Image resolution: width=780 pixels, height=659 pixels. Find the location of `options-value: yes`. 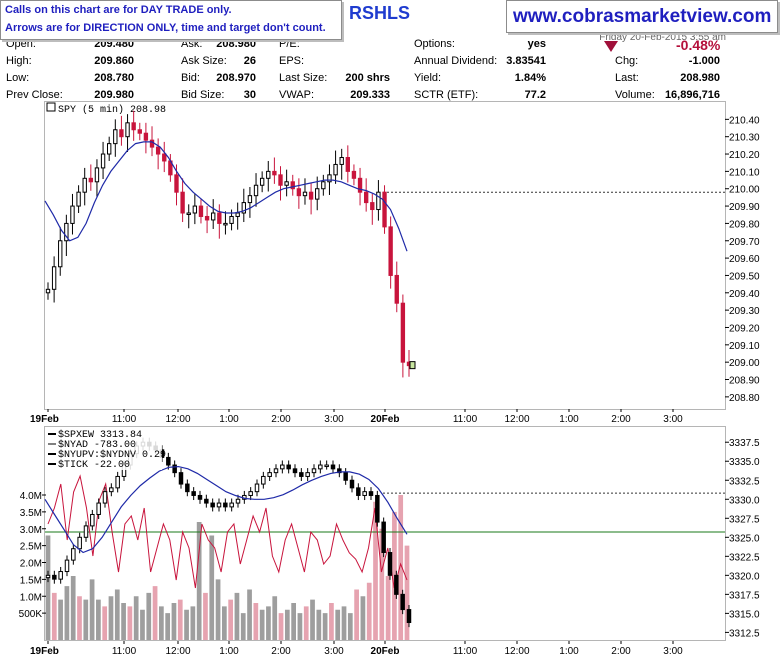

options-value: yes is located at coordinates (536, 44).